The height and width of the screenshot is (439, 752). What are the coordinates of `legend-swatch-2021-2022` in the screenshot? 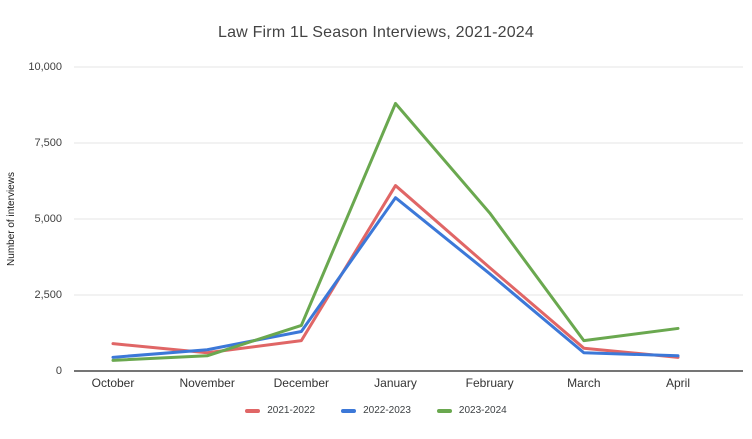 It's located at (253, 410).